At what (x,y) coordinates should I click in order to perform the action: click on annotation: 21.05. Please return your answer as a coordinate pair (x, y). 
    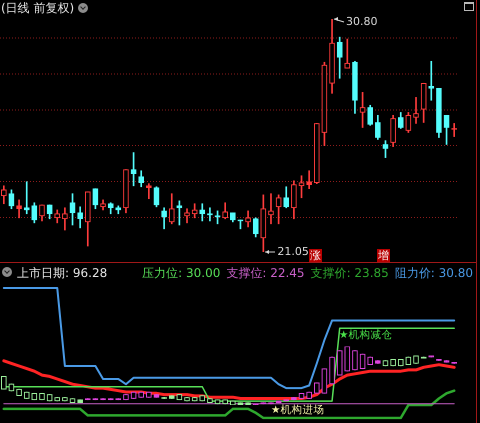
    Looking at the image, I should click on (293, 251).